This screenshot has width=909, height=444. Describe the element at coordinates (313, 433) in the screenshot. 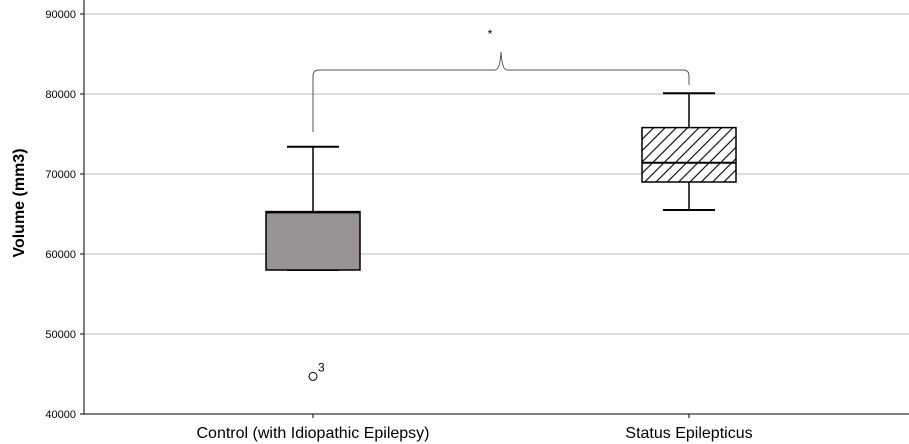

I see `x-category-label: Control (with Idiopathic Epilepsy)` at that location.